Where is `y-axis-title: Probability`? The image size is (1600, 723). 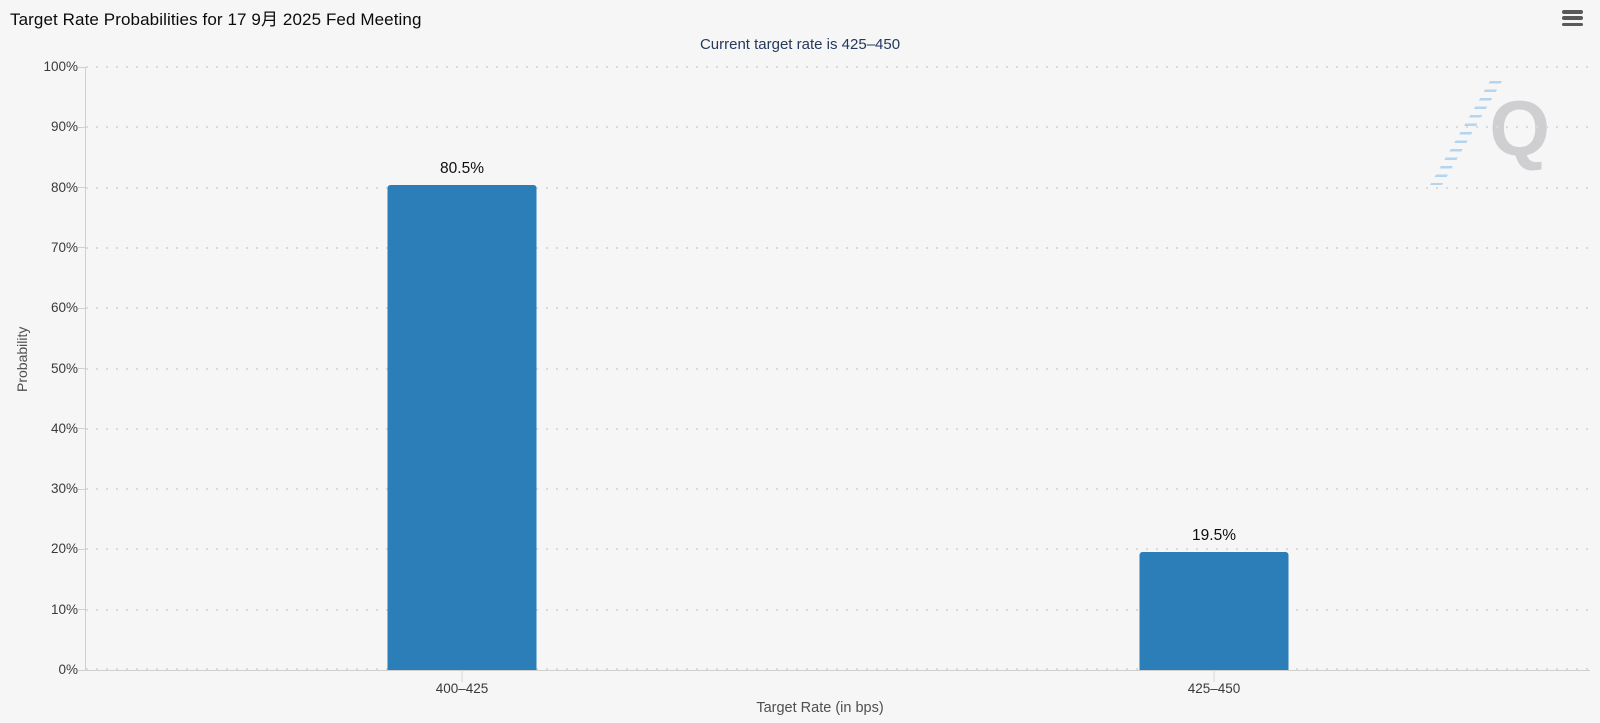 y-axis-title: Probability is located at coordinates (22, 359).